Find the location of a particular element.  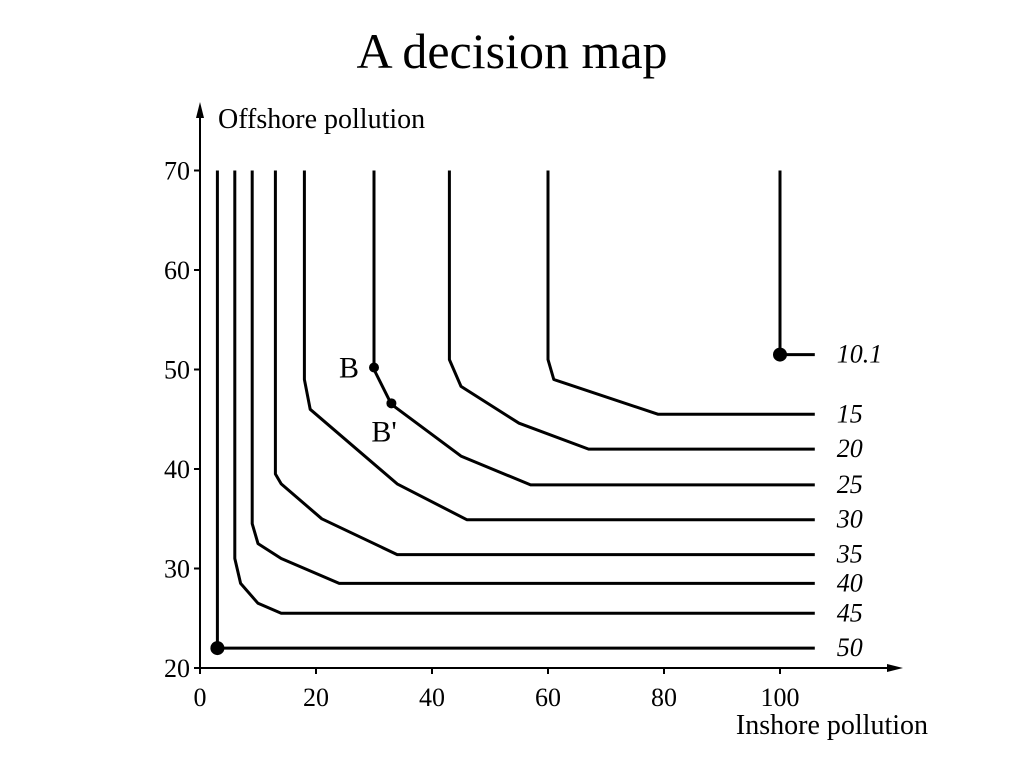

x-tick-label: 0 is located at coordinates (200, 697).